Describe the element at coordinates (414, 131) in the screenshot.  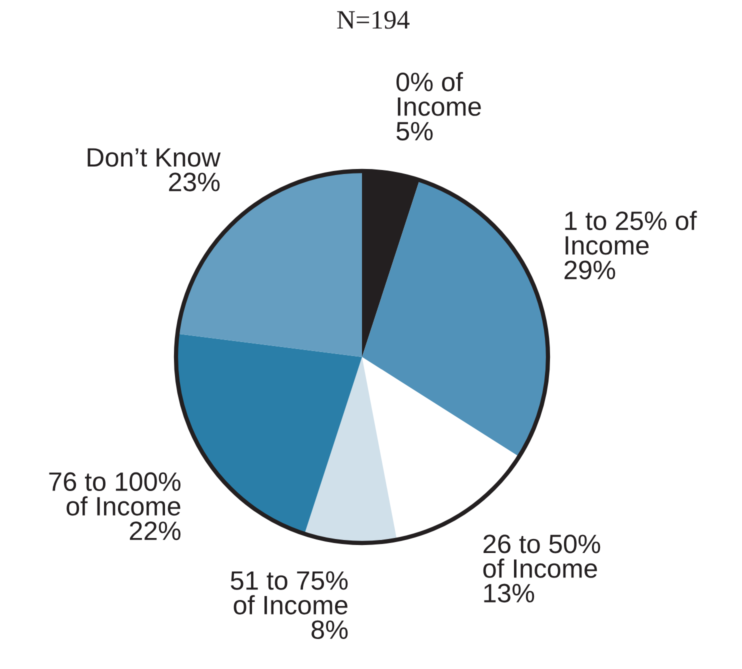
I see `data-label: 5%` at that location.